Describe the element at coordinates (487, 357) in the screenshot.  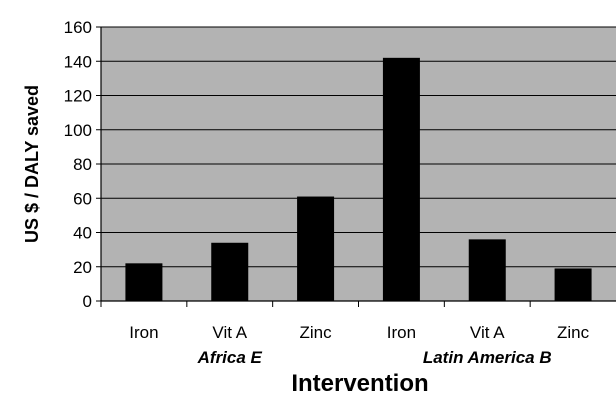
I see `group-label: Latin America B` at that location.